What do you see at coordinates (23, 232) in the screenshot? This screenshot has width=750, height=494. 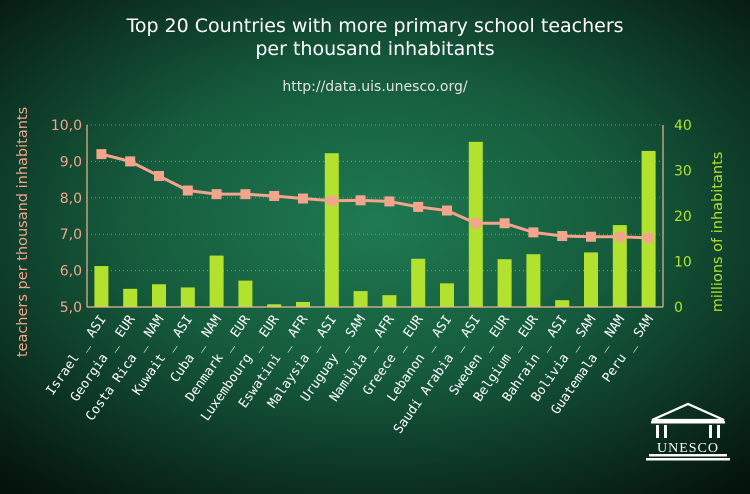 I see `y-left-axis-title: teachers per thousand inhabitants` at bounding box center [23, 232].